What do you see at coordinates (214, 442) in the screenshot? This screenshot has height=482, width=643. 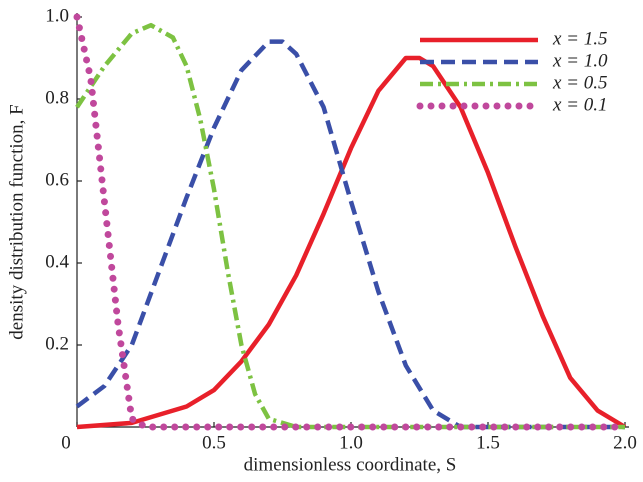 I see `x-tick-label: 0.5` at bounding box center [214, 442].